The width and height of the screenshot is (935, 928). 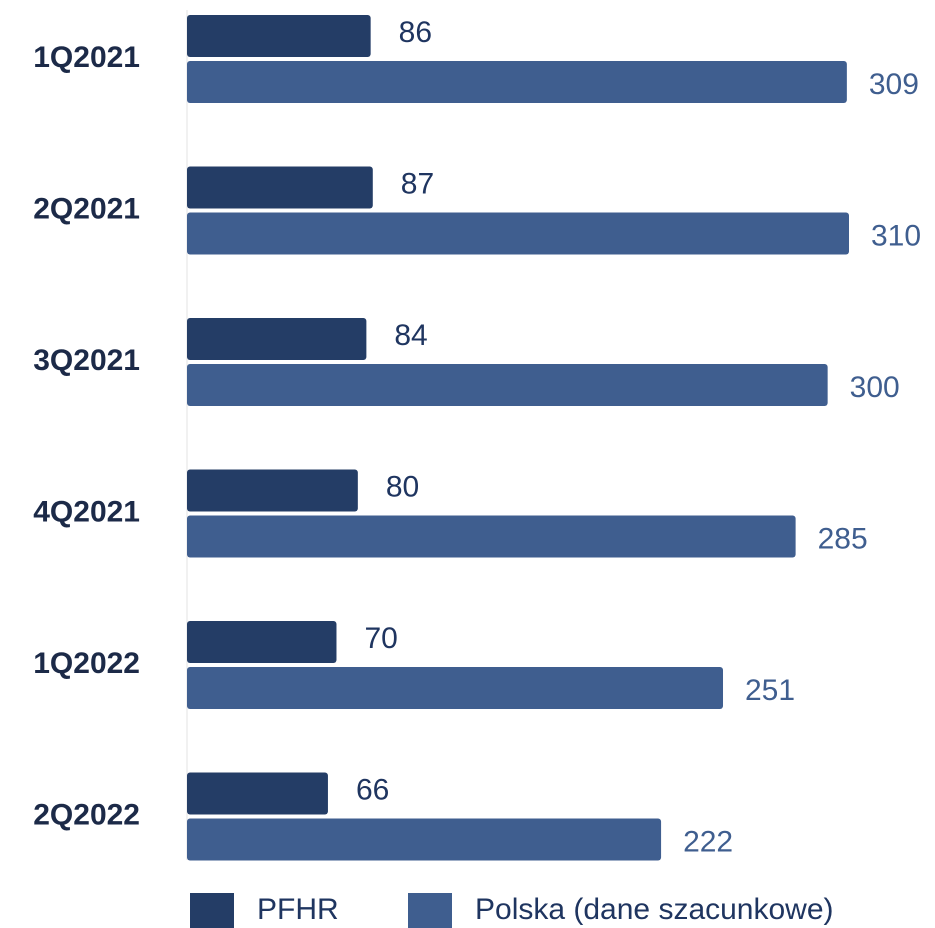 I want to click on legend-label: Polska (dane szacunkowe), so click(x=654, y=909).